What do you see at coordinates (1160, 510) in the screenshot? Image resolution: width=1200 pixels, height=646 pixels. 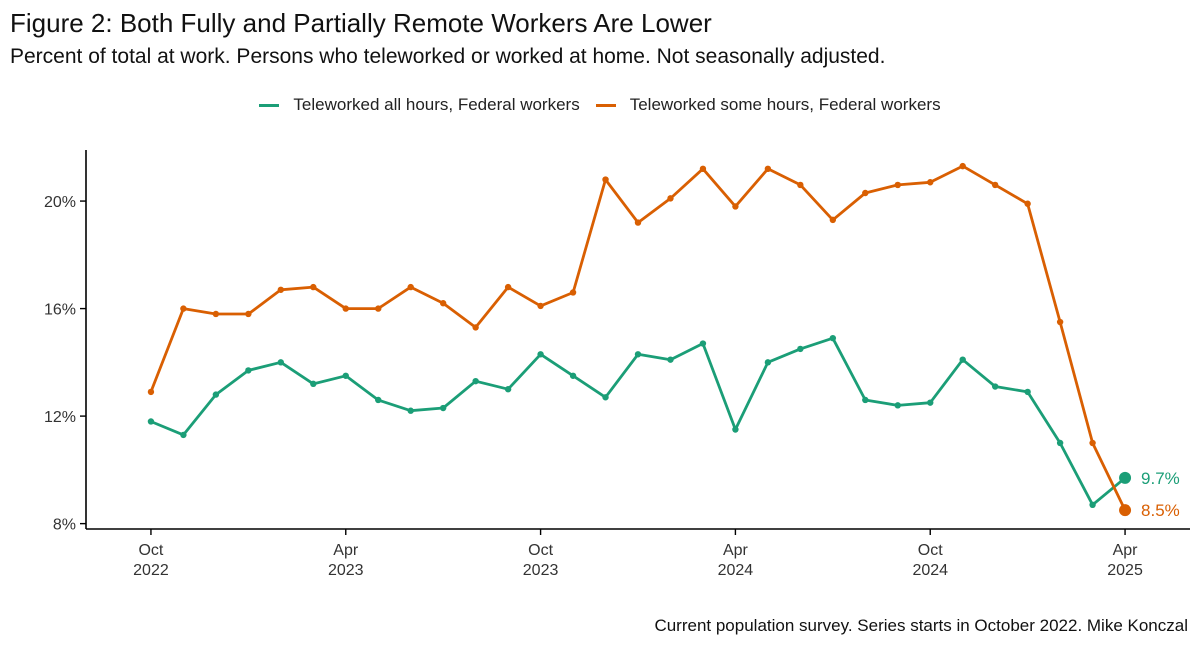 I see `end-label-1: 8.5%` at bounding box center [1160, 510].